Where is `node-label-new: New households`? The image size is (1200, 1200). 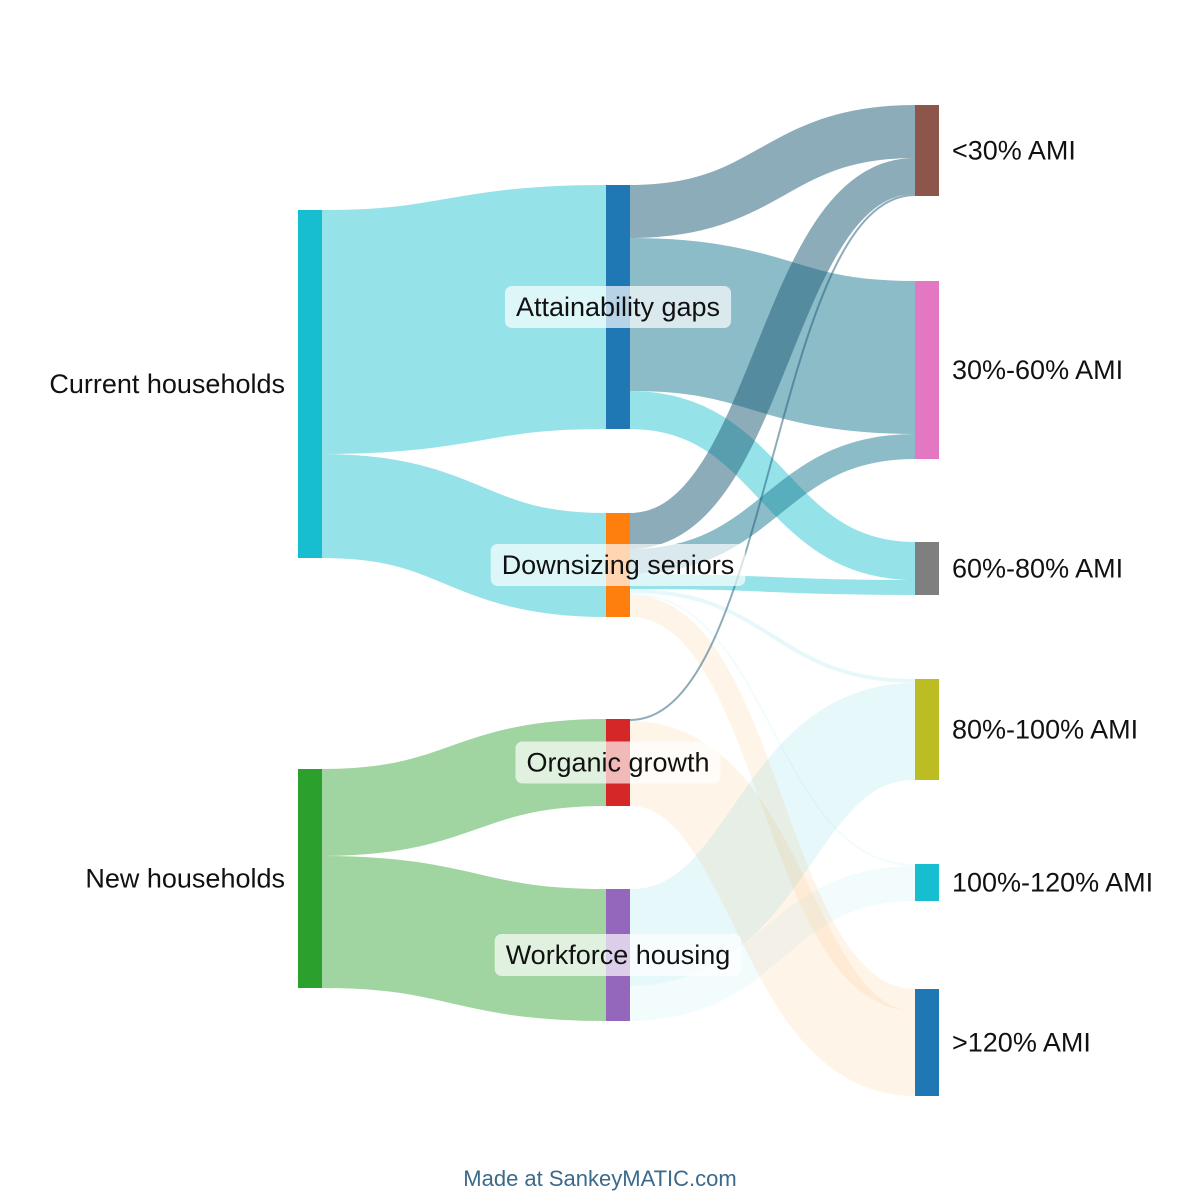 node-label-new: New households is located at coordinates (185, 879).